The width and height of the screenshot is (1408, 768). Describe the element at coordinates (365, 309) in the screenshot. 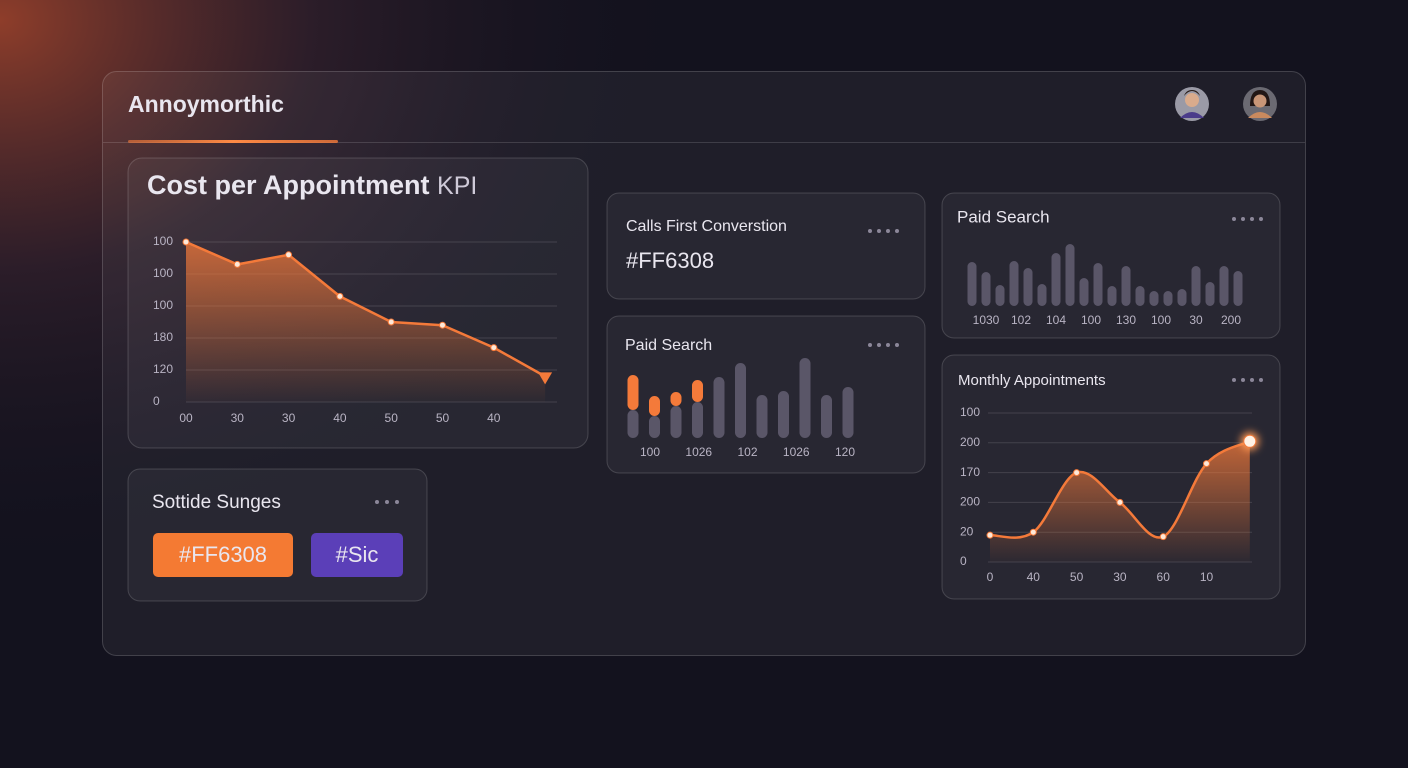

I see `line` at that location.